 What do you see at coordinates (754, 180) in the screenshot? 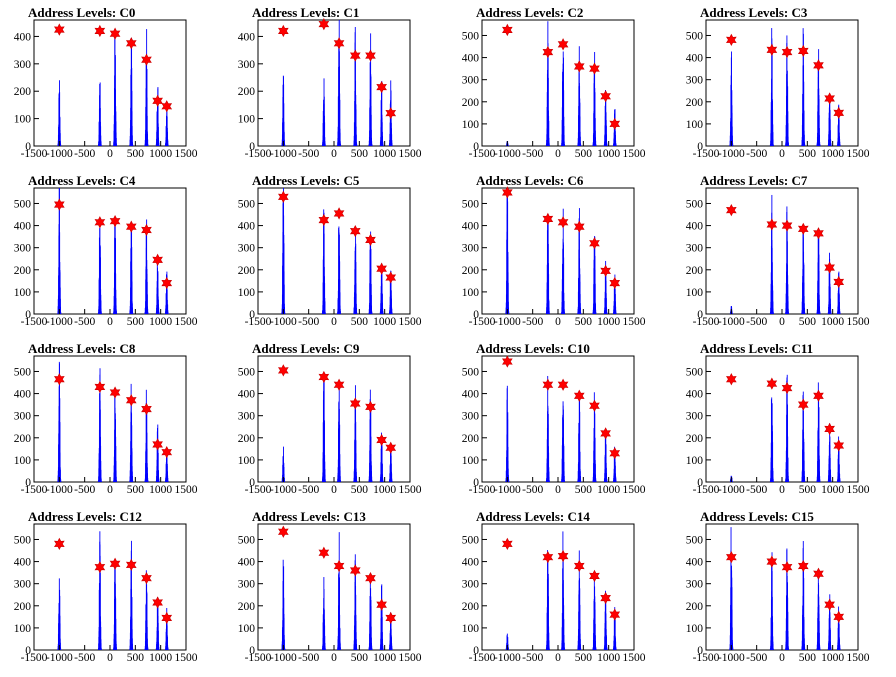
I see `chart-title: Address Levels: C7` at bounding box center [754, 180].